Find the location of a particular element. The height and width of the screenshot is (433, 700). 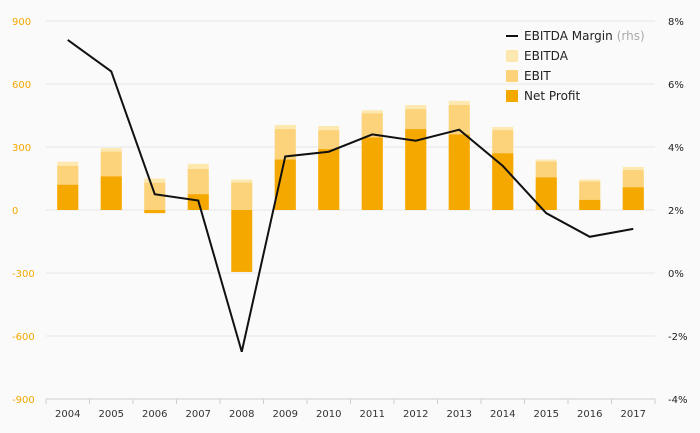

y-left-tick-label: -300 is located at coordinates (23, 274).